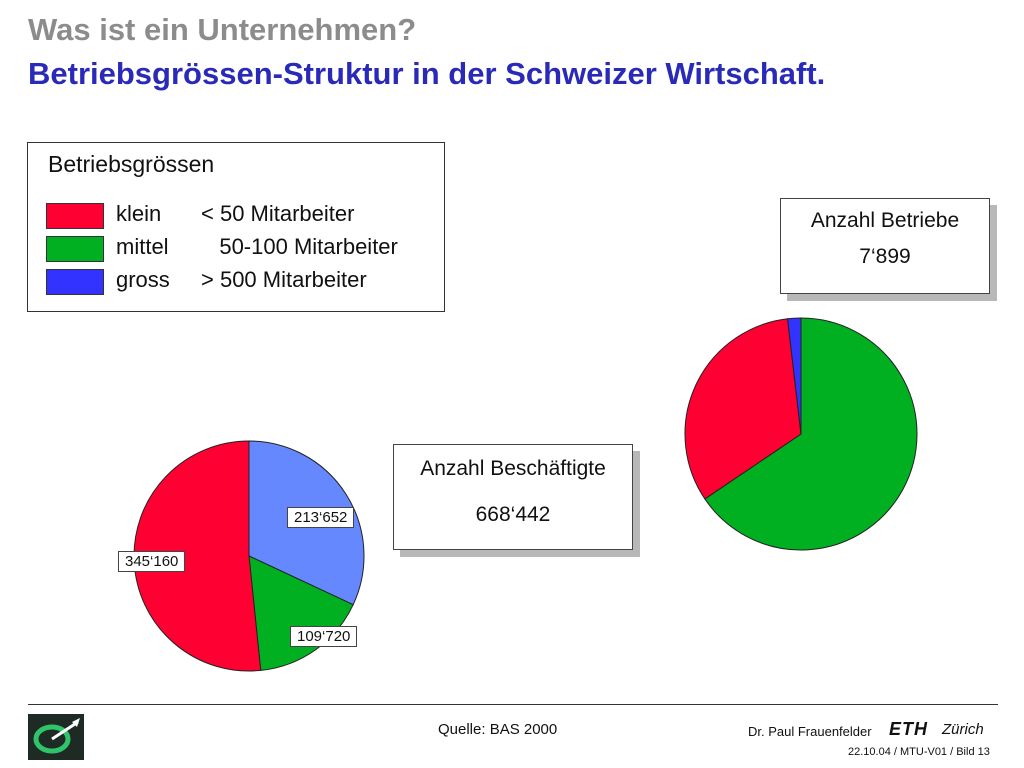 This screenshot has height=768, width=1024. I want to click on legend-label: klein, so click(139, 213).